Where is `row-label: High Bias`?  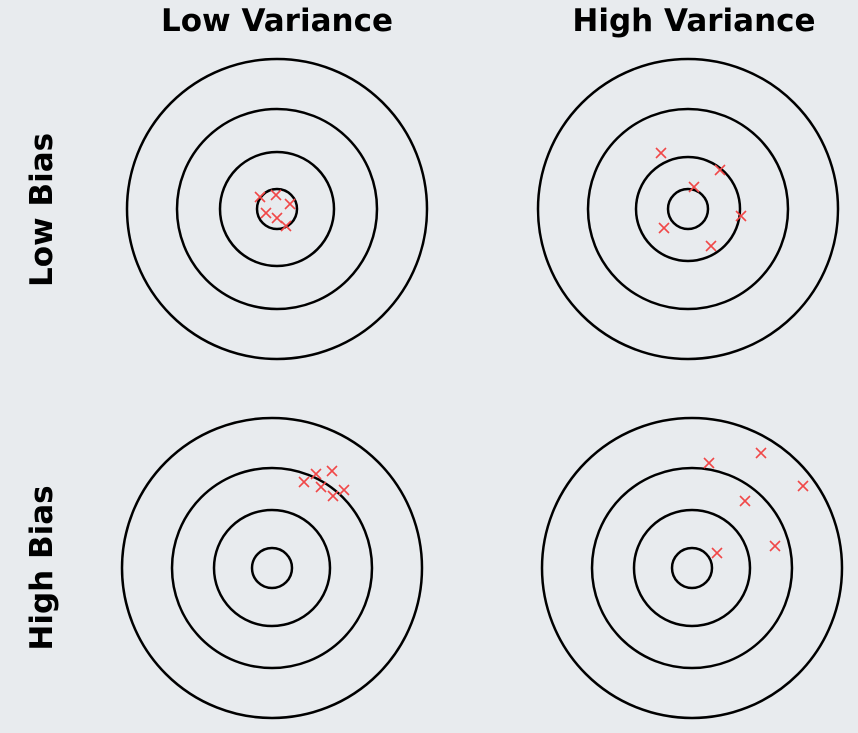 row-label: High Bias is located at coordinates (42, 567).